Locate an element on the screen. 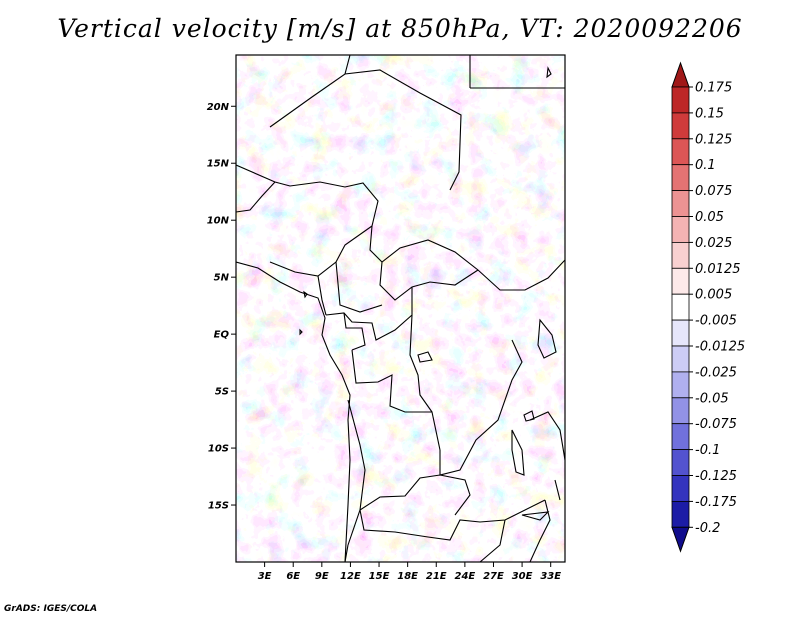  lon-tick-label: 6E is located at coordinates (293, 576).